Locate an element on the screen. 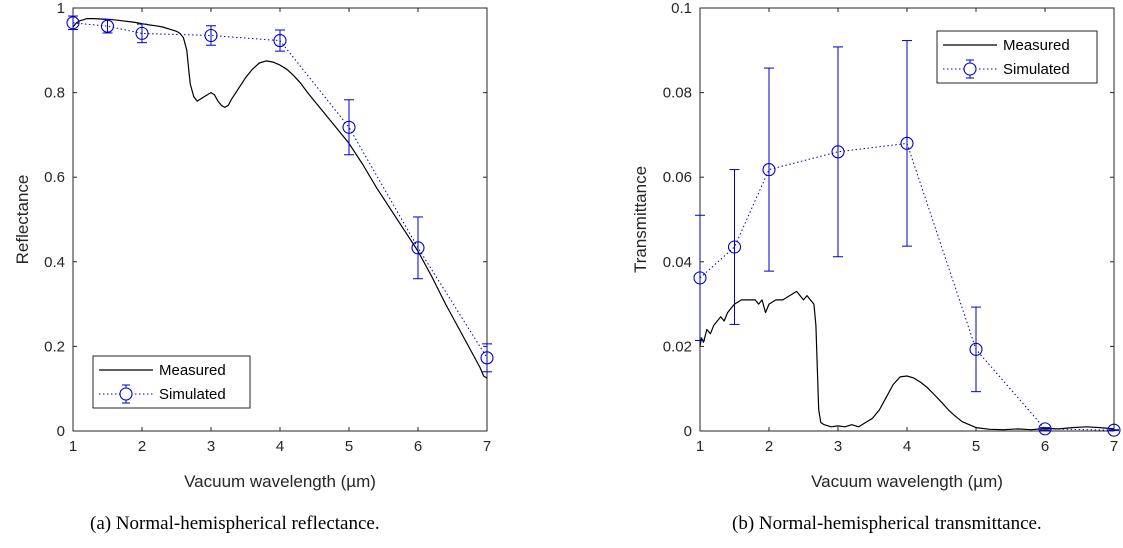  y-axis-label: Transmittance is located at coordinates (640, 219).